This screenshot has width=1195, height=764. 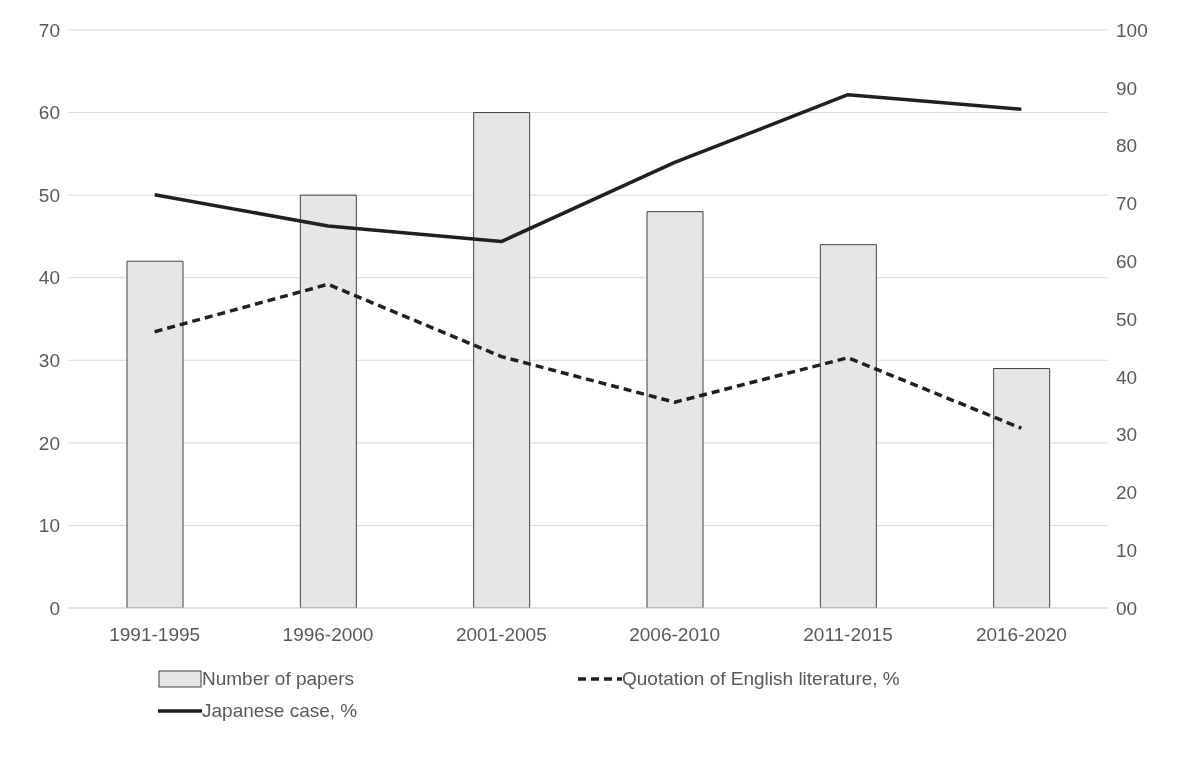 I want to click on y2-tick-label: 30, so click(x=1127, y=435).